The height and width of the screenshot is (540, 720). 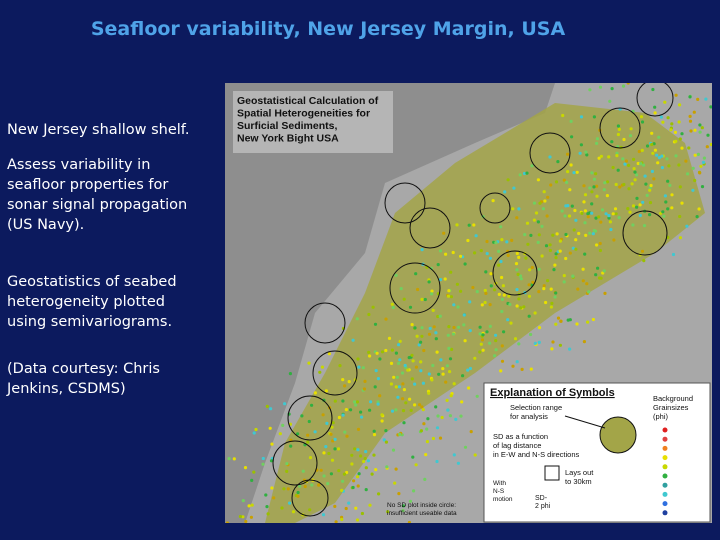 I want to click on bullet-line: Jenkins, CSDMS), so click(x=66, y=389).